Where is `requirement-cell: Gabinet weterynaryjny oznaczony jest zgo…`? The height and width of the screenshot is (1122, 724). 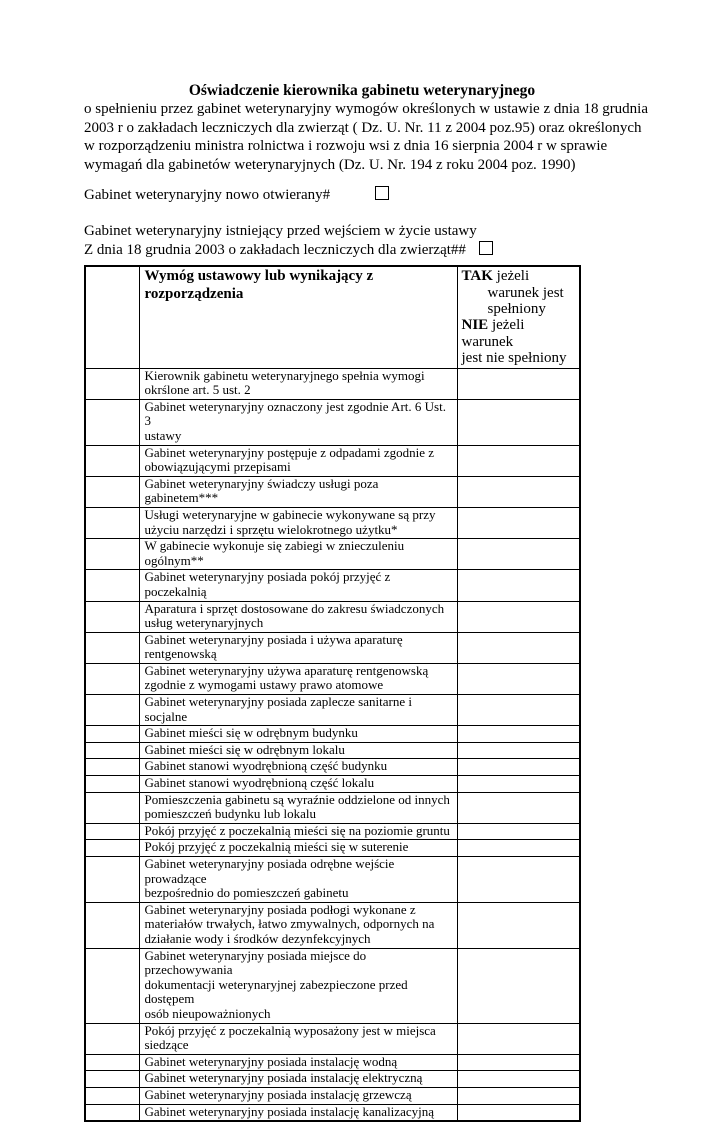 requirement-cell: Gabinet weterynaryjny oznaczony jest zgo… is located at coordinates (298, 422).